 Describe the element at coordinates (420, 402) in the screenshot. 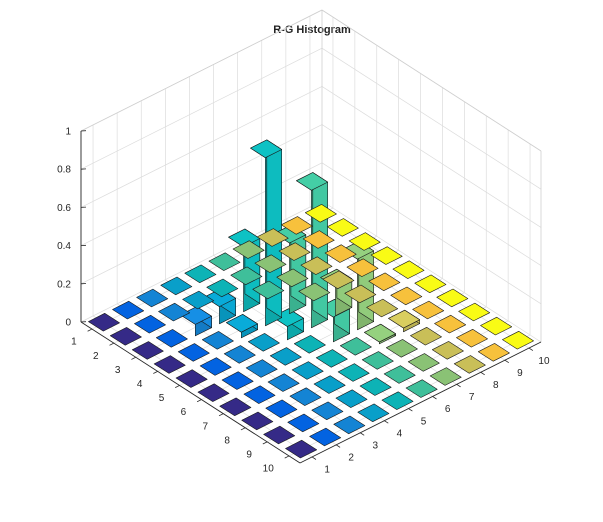

I see `x-axis-line` at that location.